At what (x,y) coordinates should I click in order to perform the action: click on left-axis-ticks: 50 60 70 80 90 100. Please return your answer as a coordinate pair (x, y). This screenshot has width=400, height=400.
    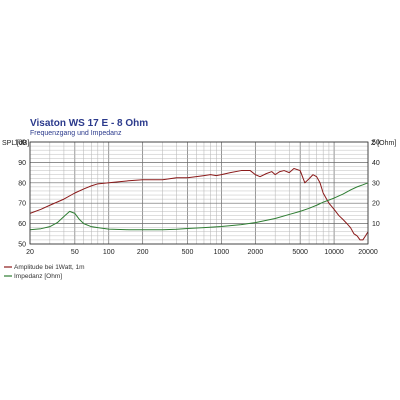
    Looking at the image, I should click on (20, 194).